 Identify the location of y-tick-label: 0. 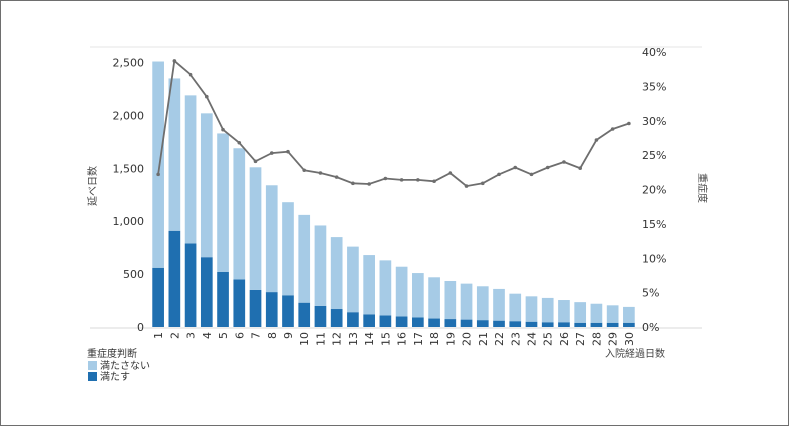
(140, 327).